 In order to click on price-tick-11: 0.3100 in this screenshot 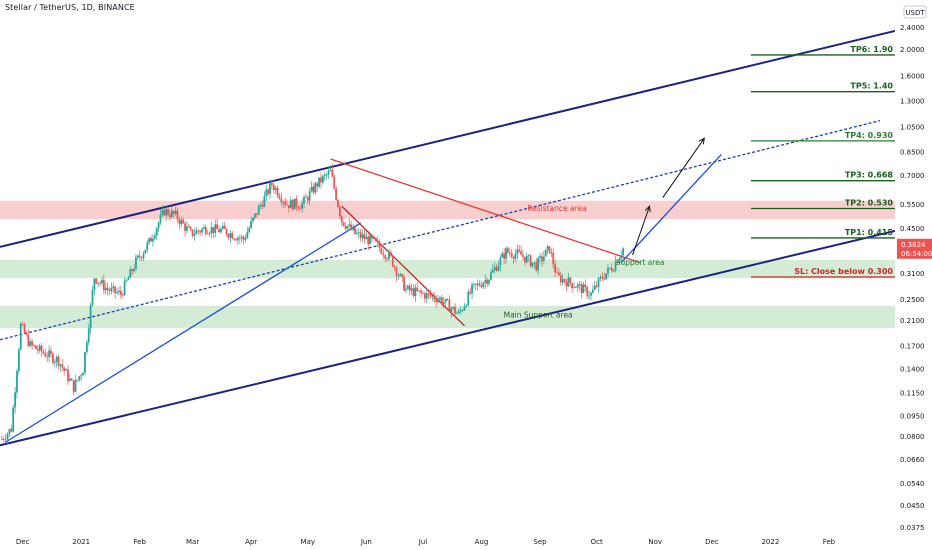, I will do `click(912, 274)`.